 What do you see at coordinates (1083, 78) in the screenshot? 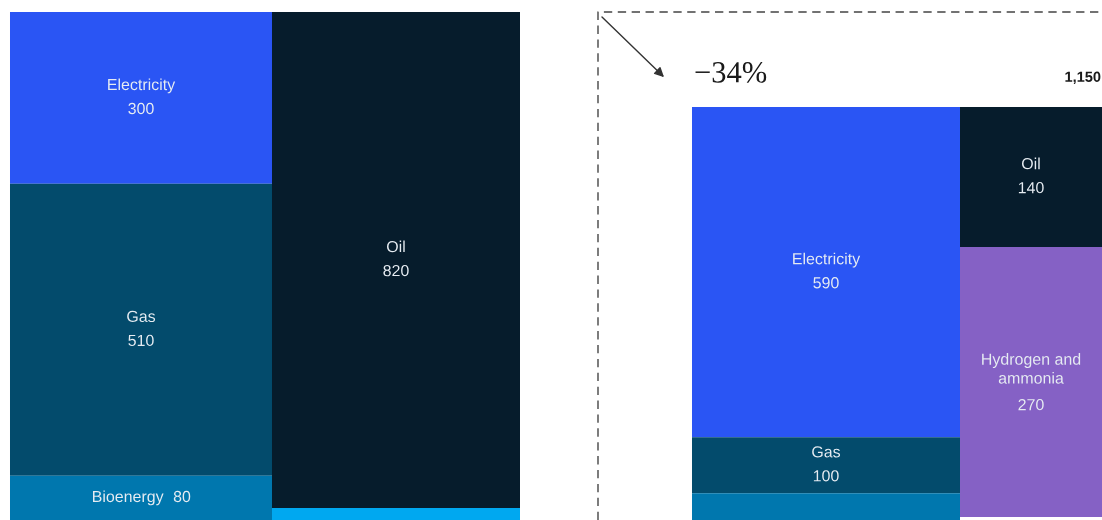
I see `text: 1,150` at bounding box center [1083, 78].